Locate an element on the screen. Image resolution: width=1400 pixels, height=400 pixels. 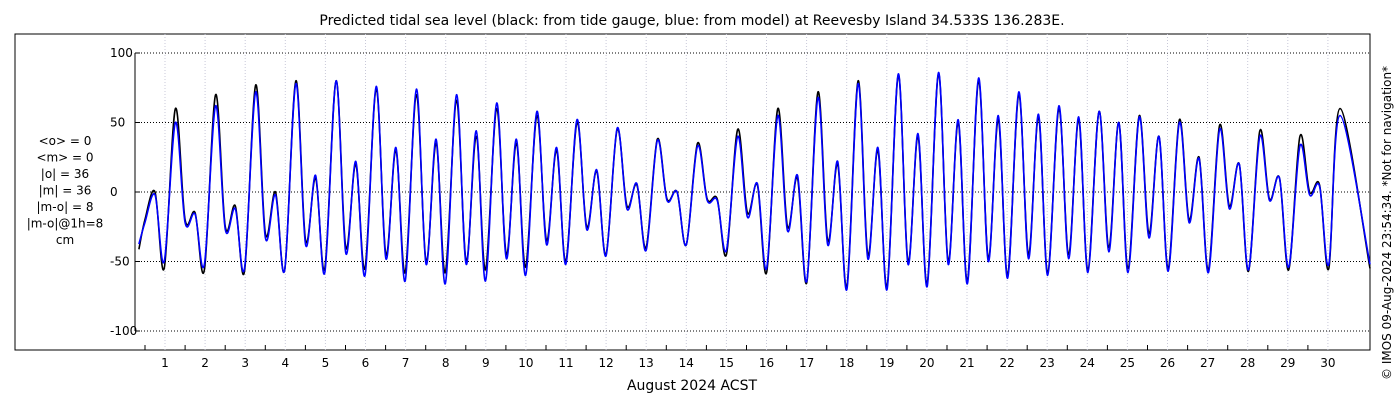
x-tick-label: 25 is located at coordinates (1127, 363).